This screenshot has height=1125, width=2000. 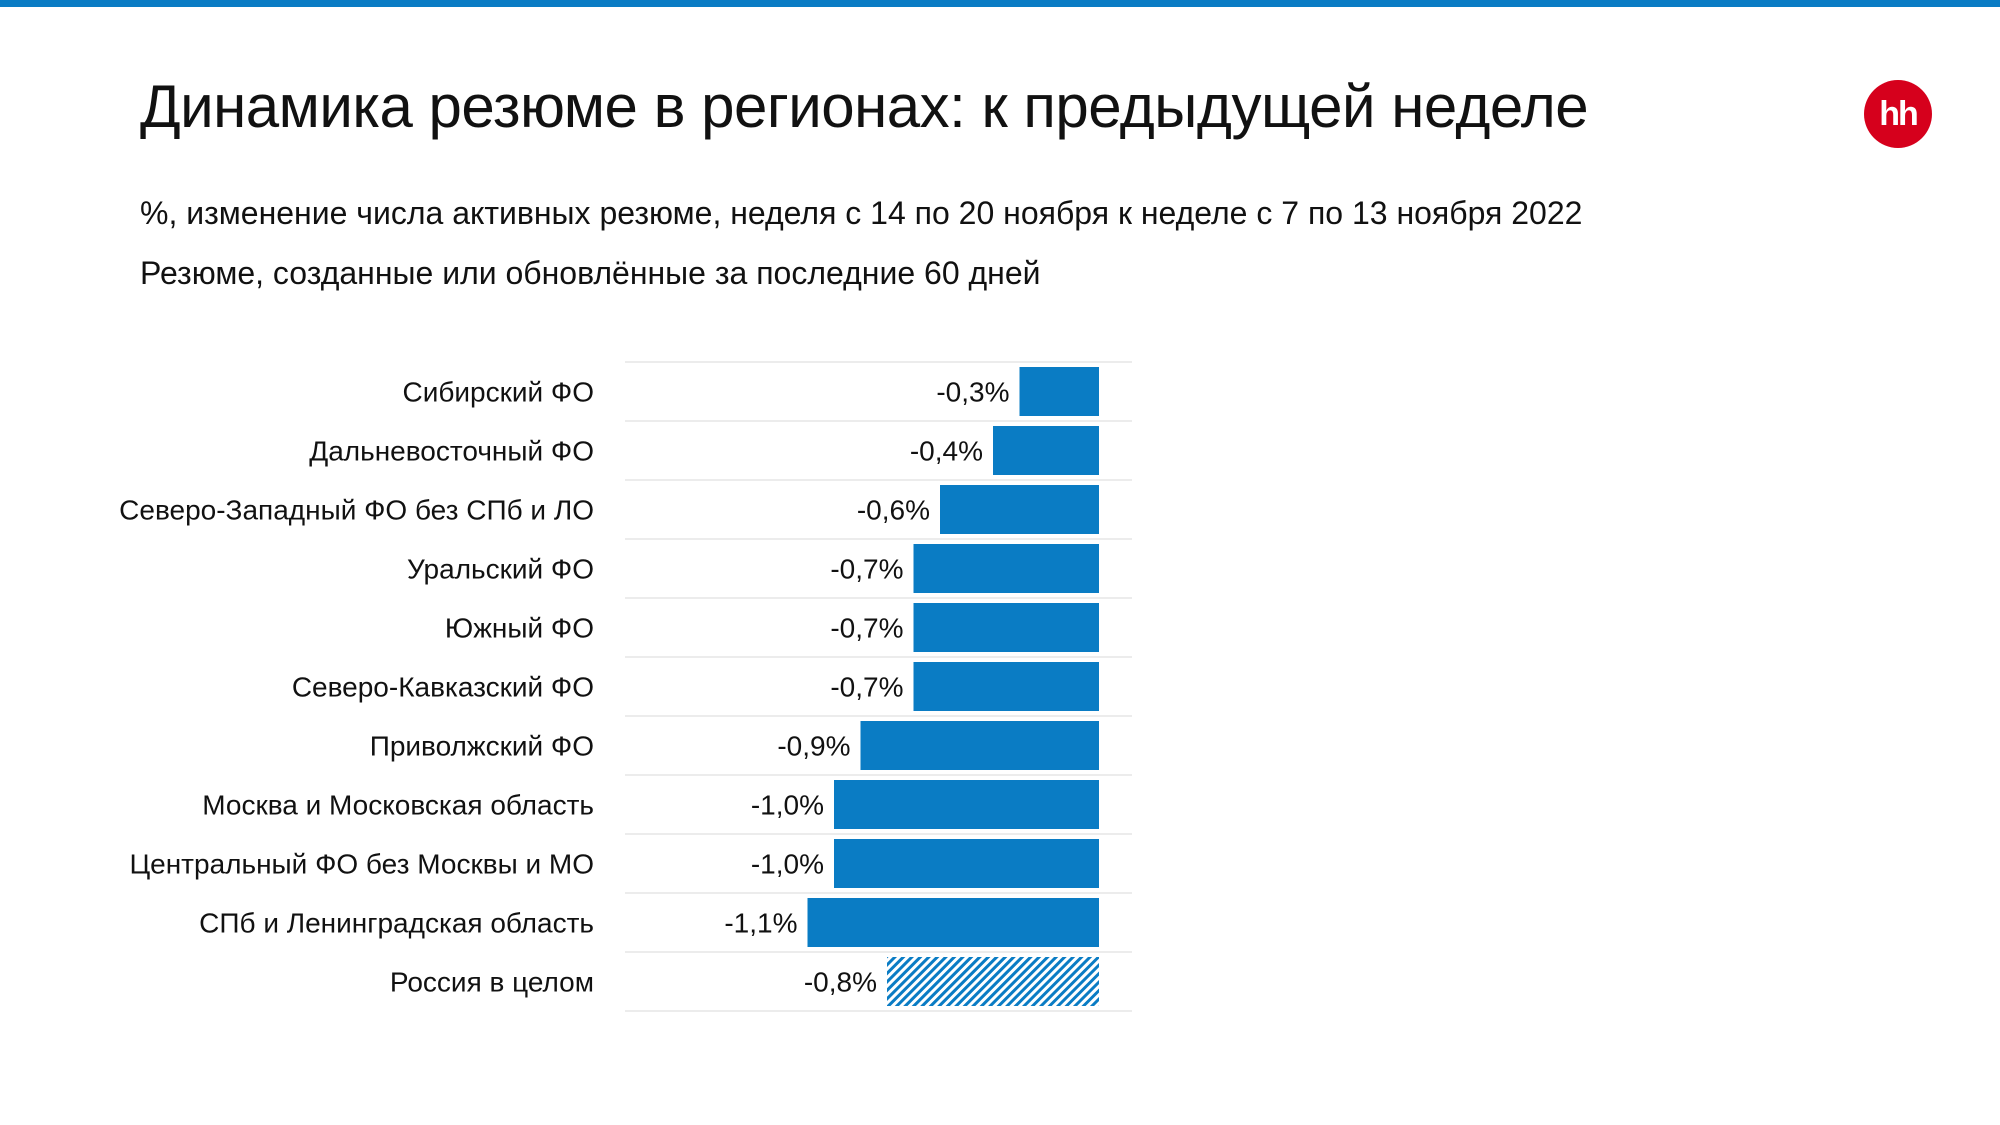 I want to click on data-label: -0,4%, so click(x=946, y=451).